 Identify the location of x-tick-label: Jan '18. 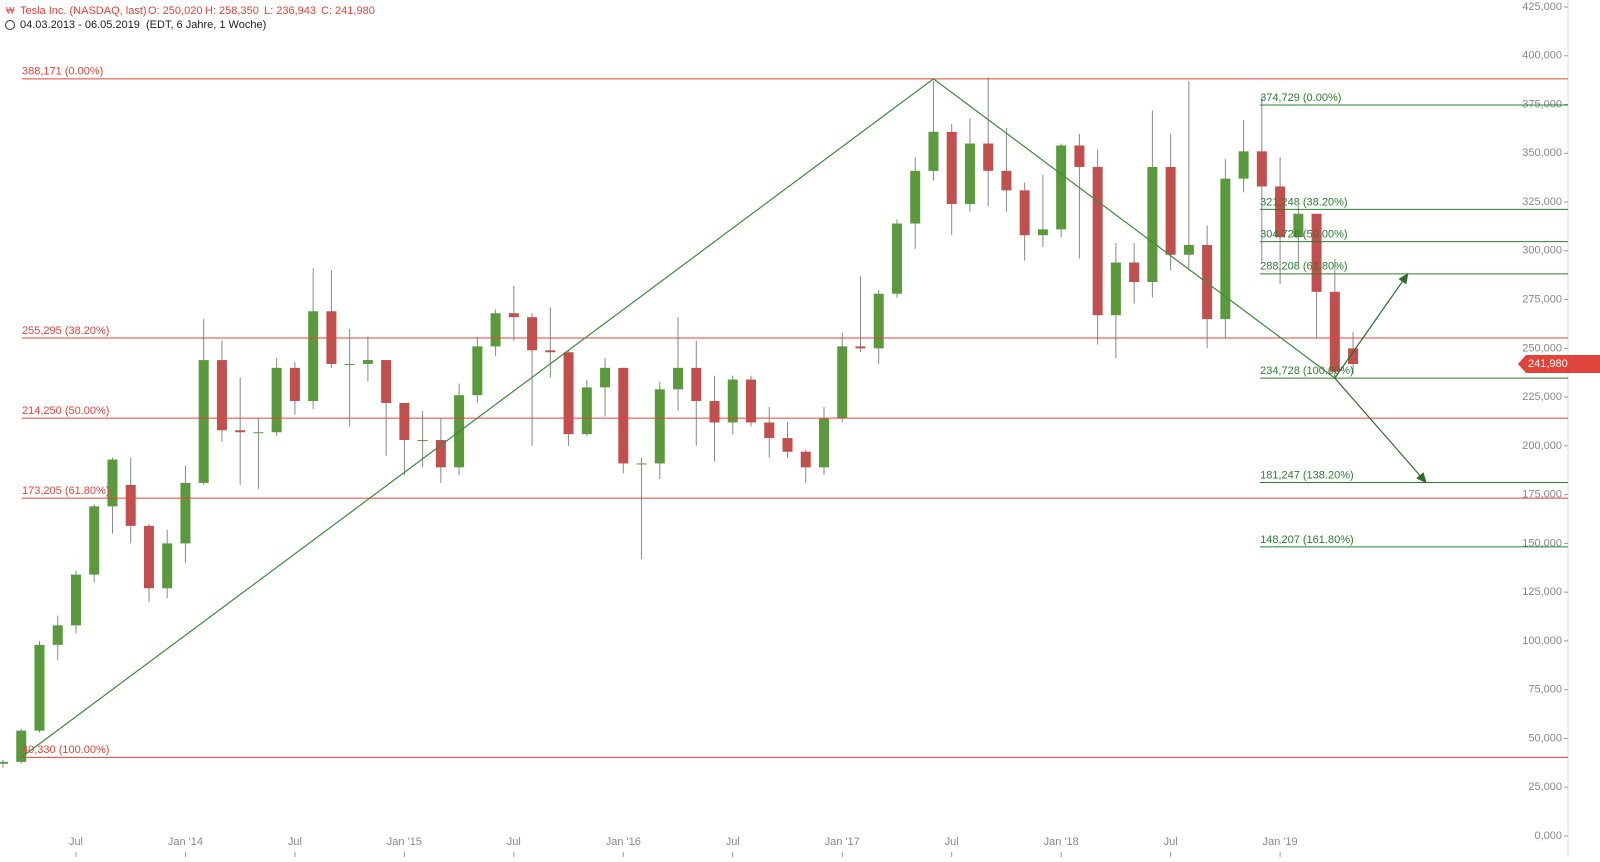
(1061, 842).